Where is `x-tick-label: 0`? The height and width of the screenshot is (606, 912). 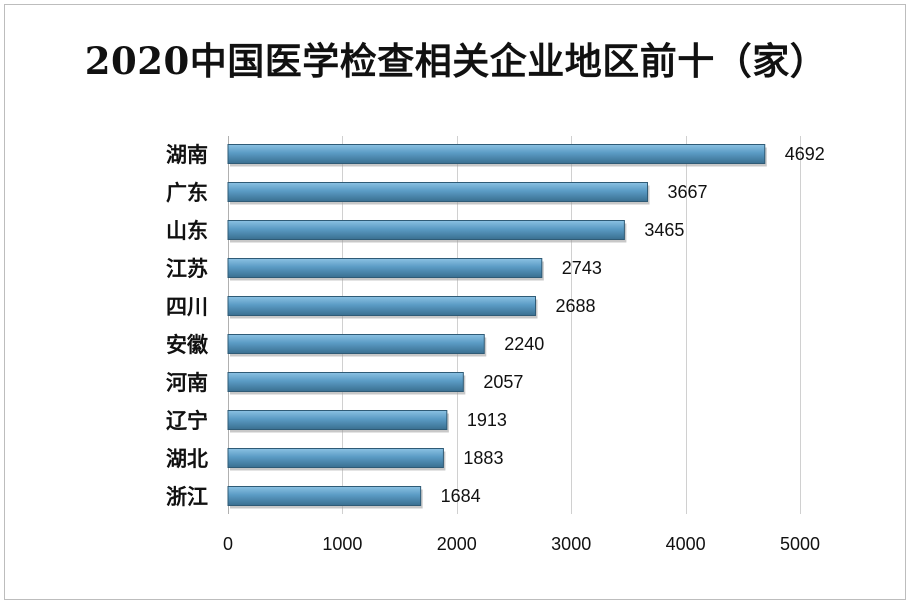
x-tick-label: 0 is located at coordinates (228, 544).